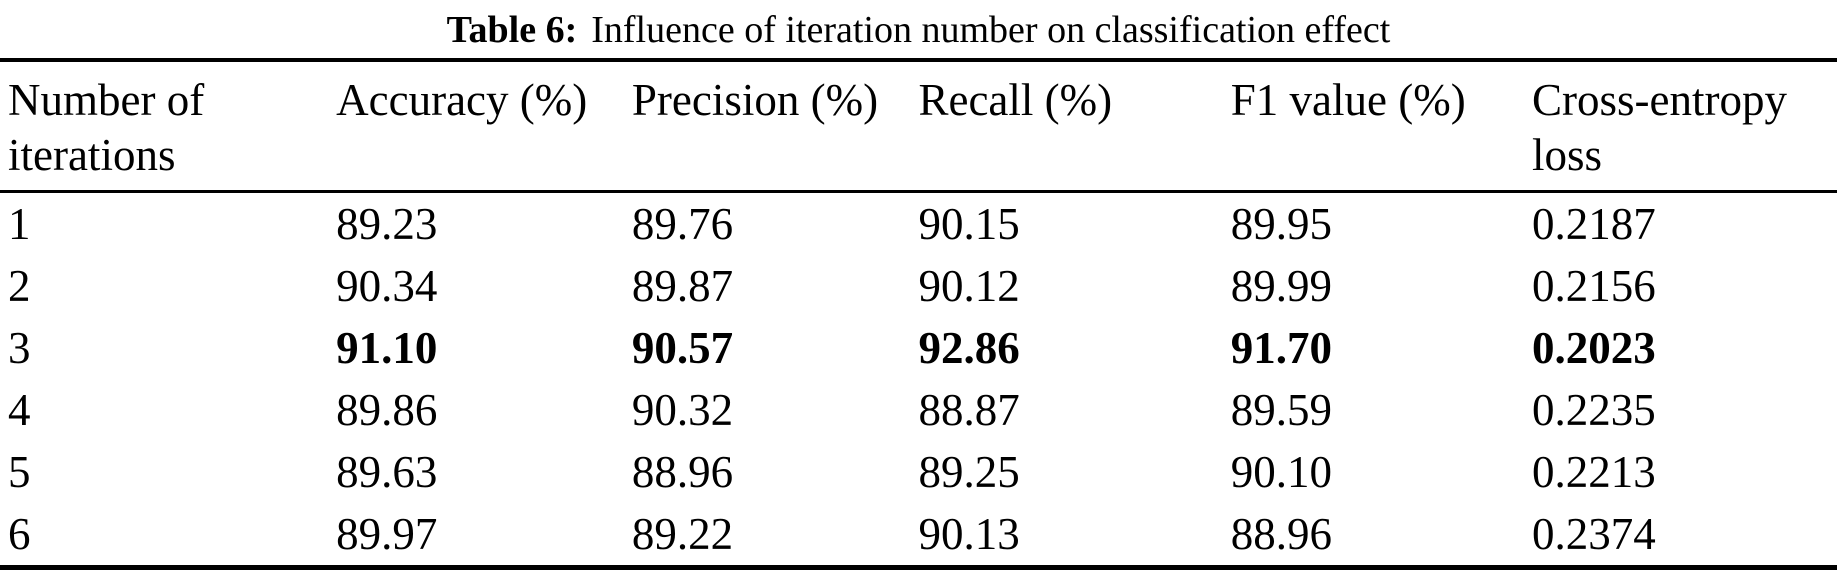 The height and width of the screenshot is (579, 1837). Describe the element at coordinates (1684, 126) in the screenshot. I see `column-header-cross-entropy: Cross-entropy loss` at that location.